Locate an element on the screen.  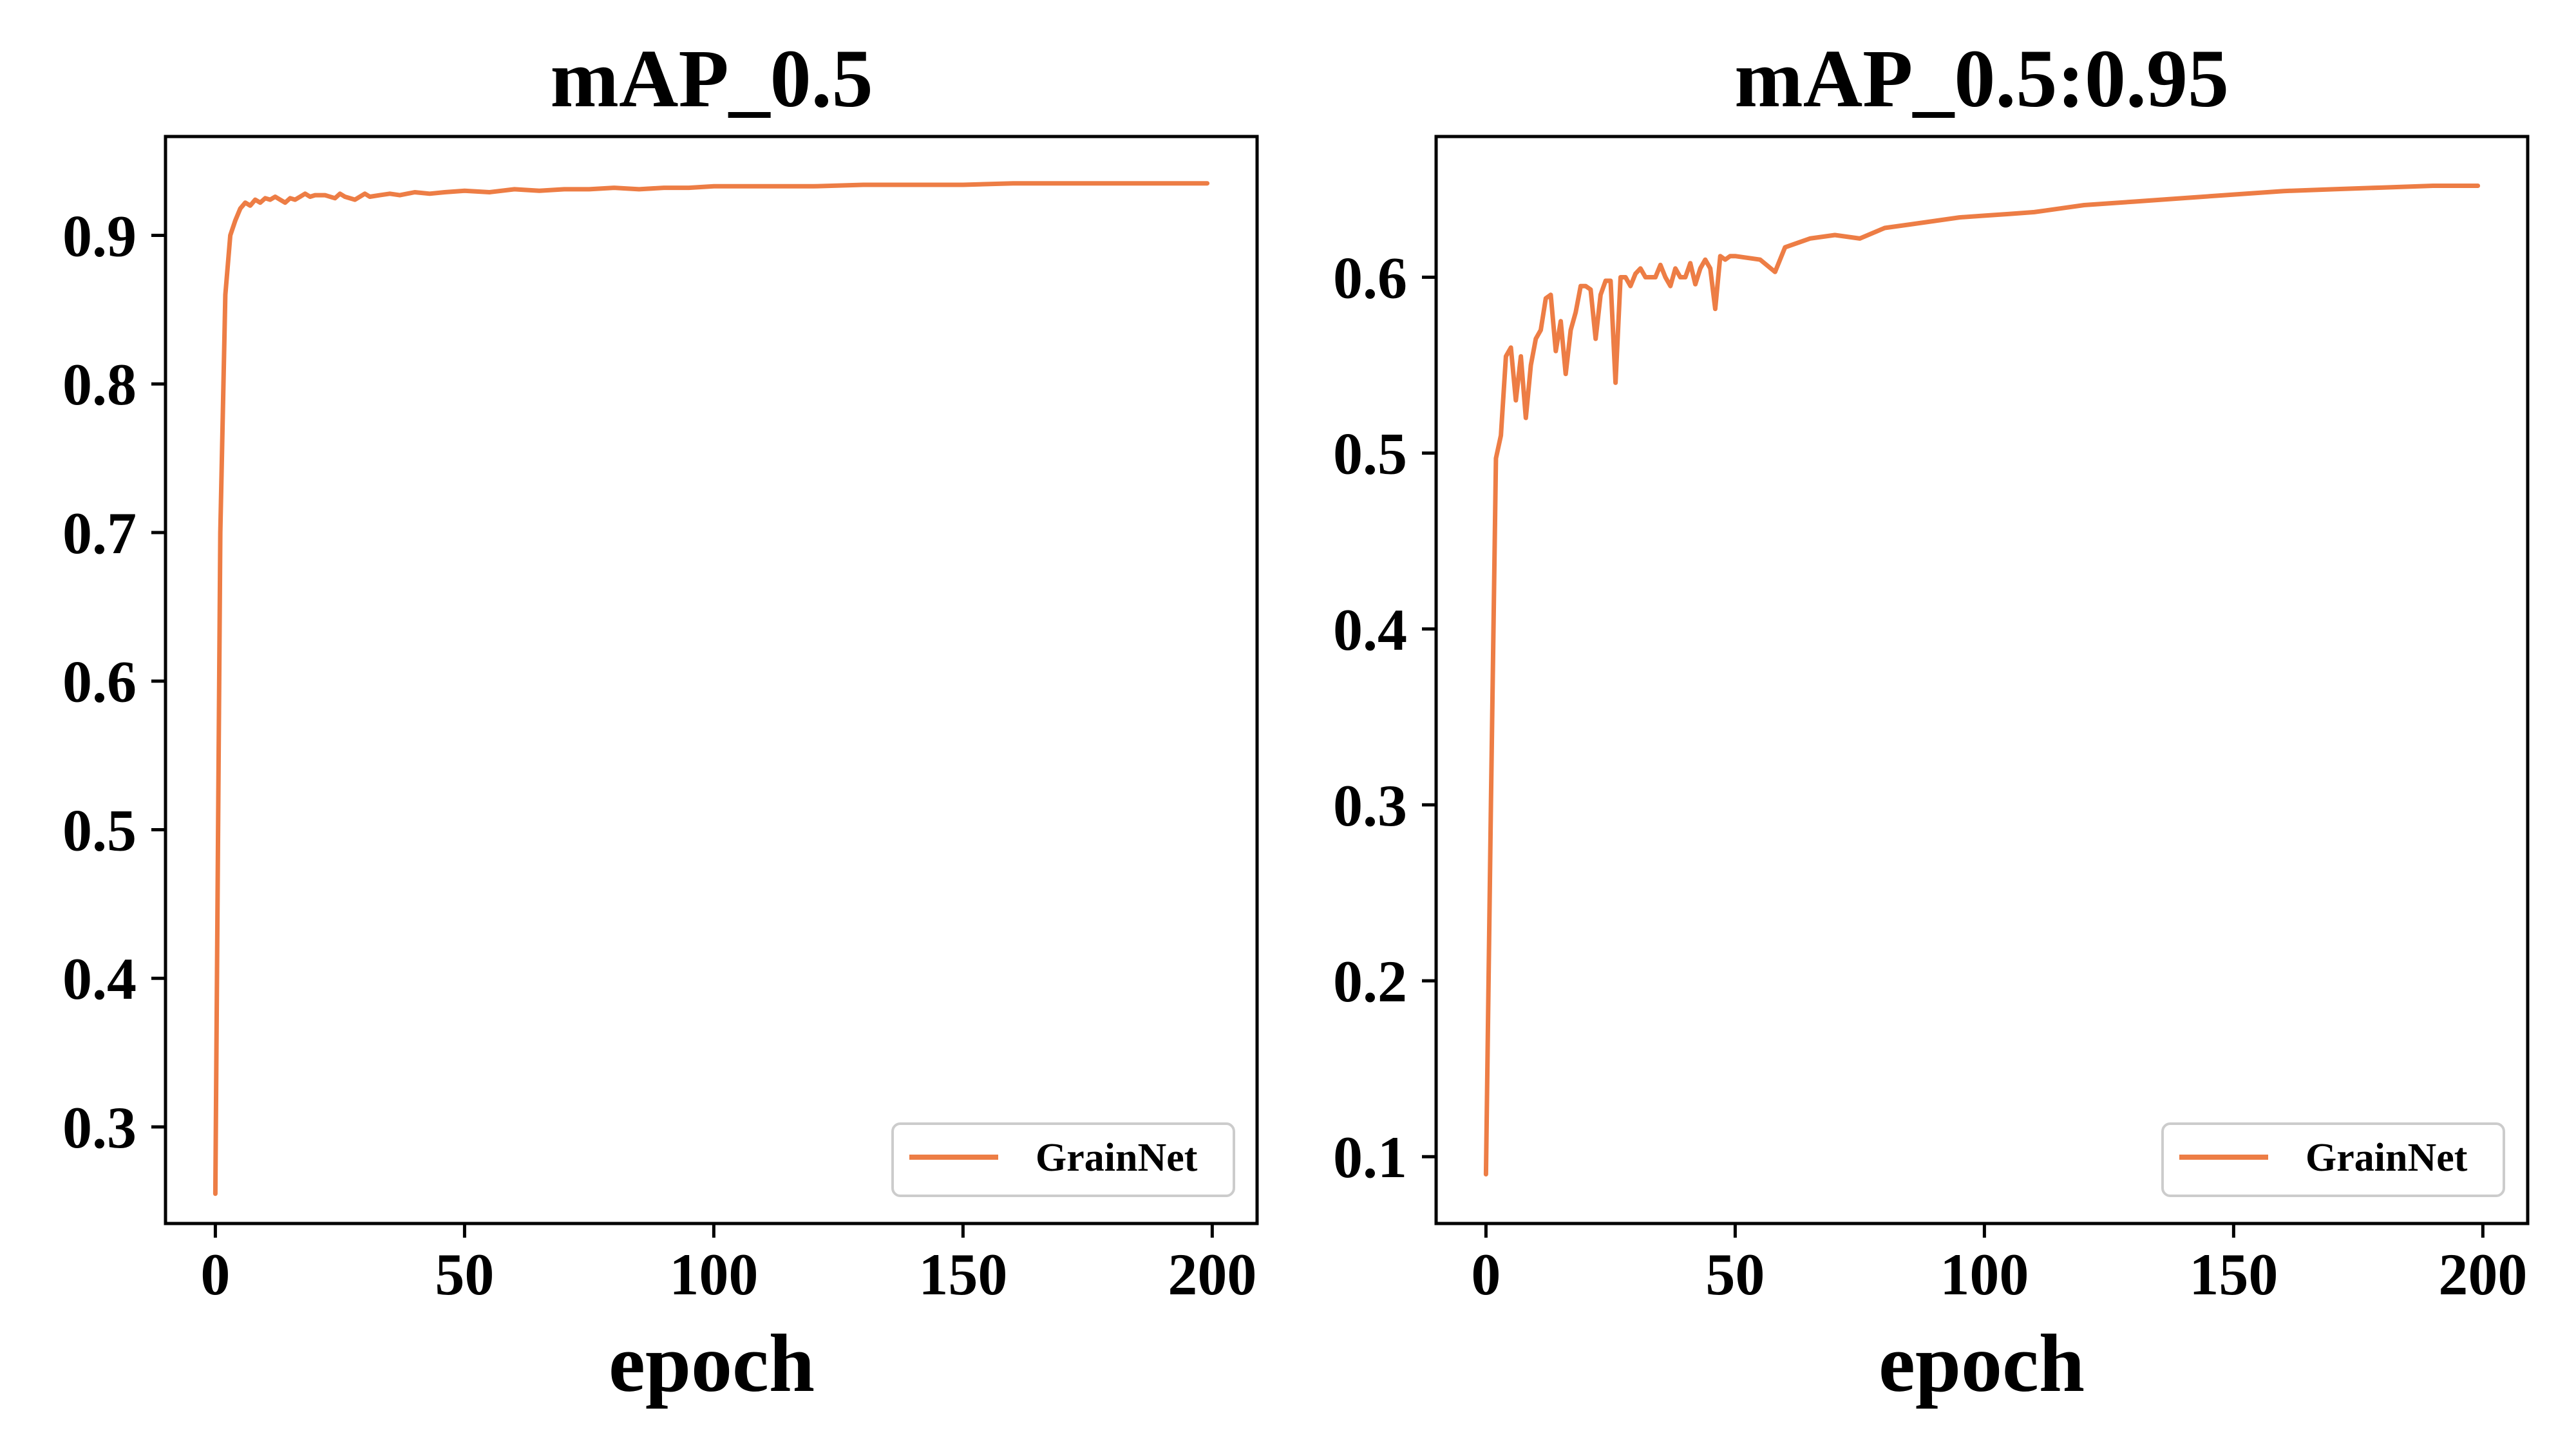
y-tick-label: 0.9 is located at coordinates (100, 236).